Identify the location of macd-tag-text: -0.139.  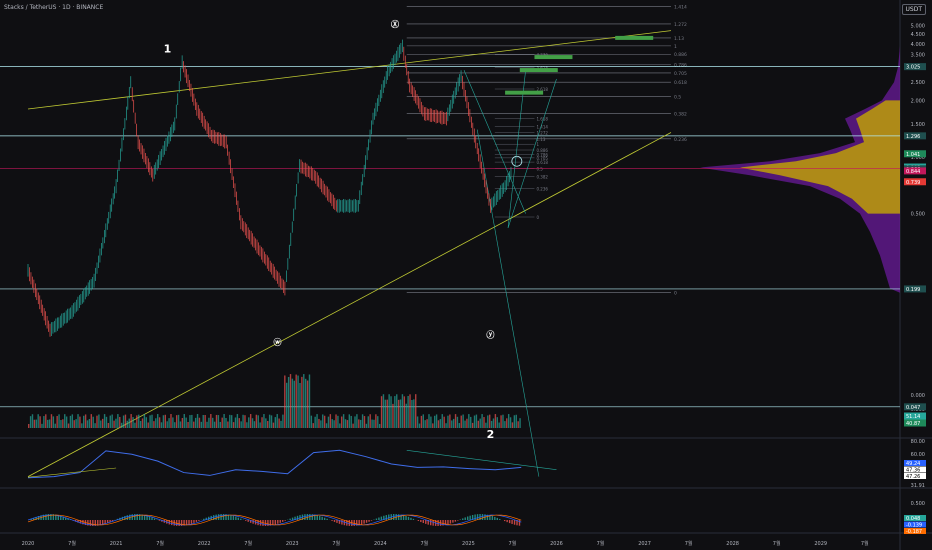
(914, 526).